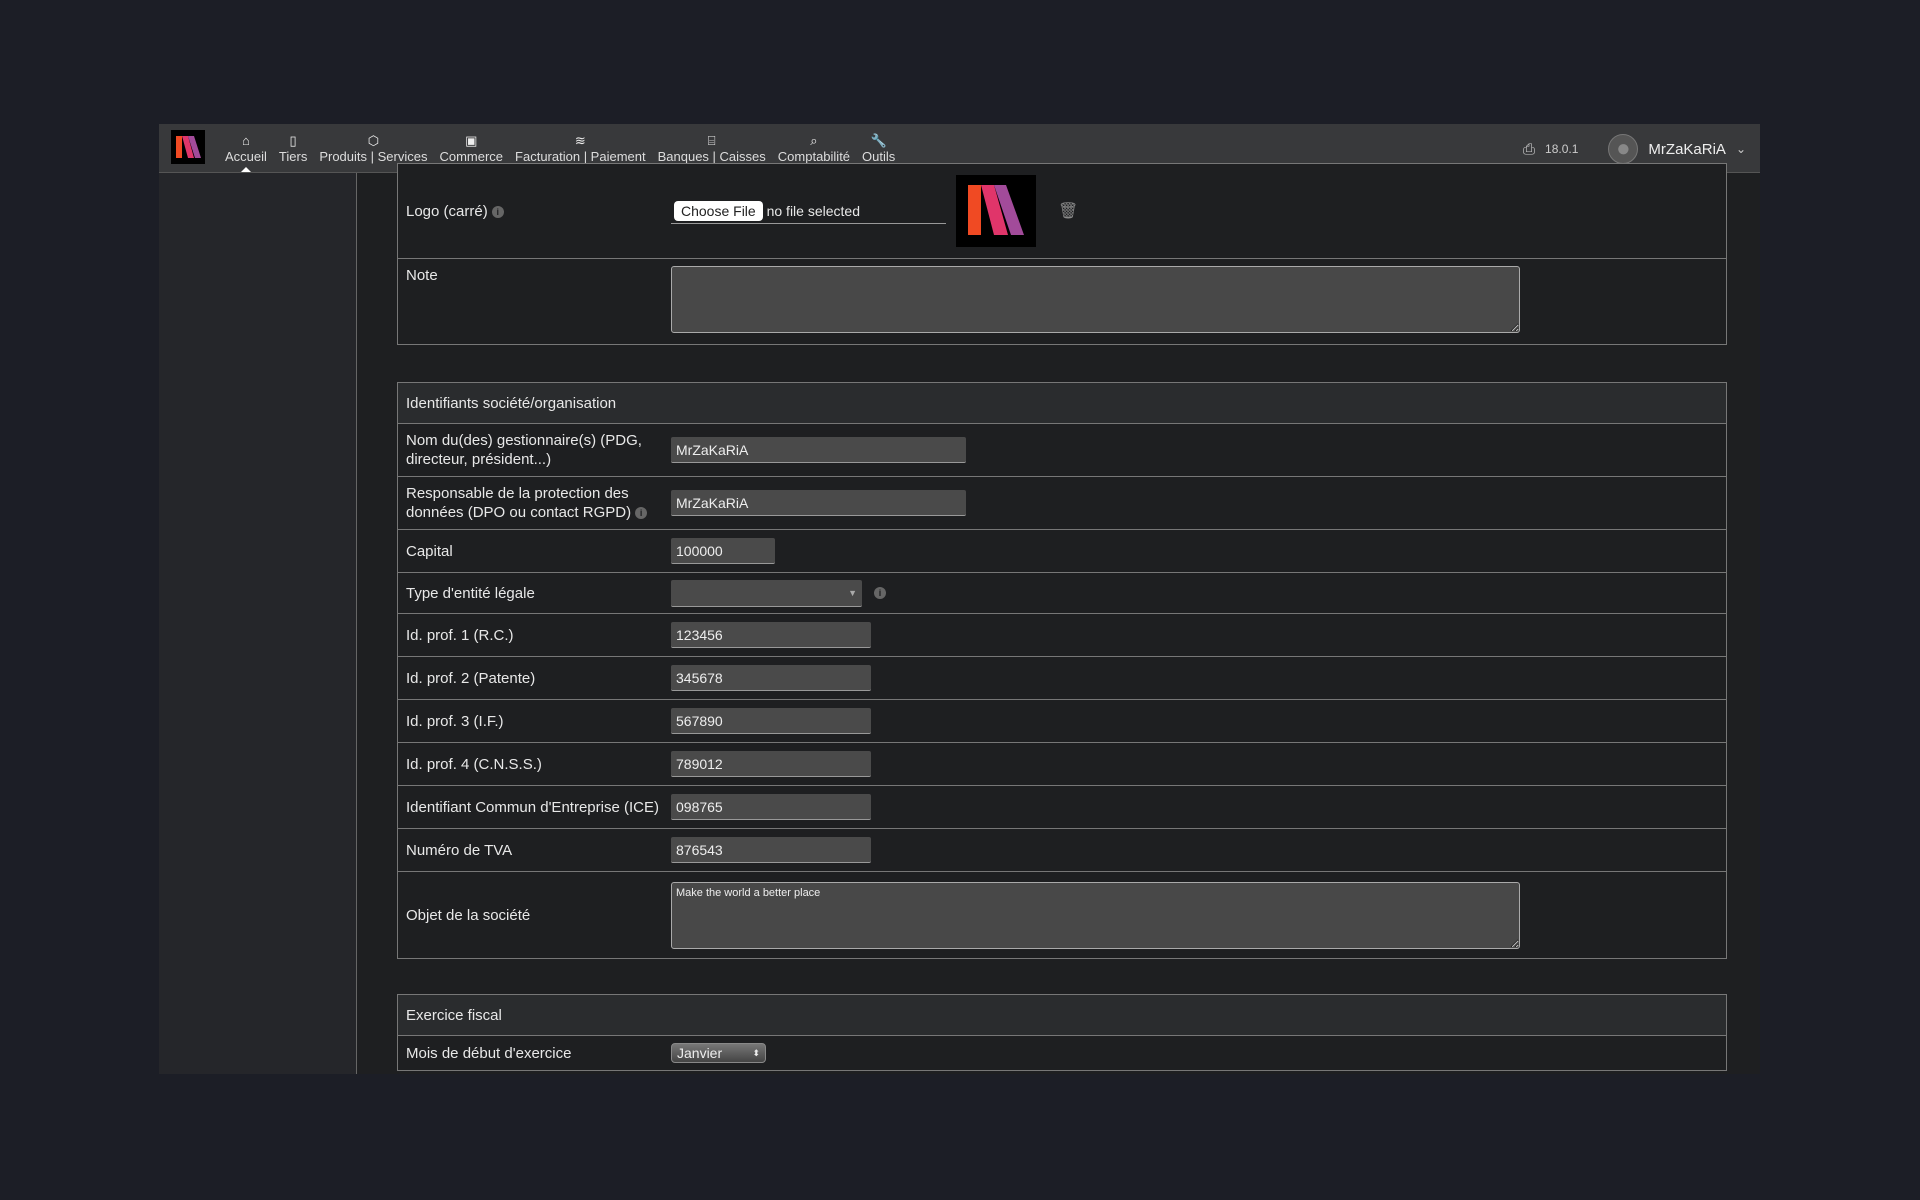 This screenshot has height=1200, width=1920. Describe the element at coordinates (429, 551) in the screenshot. I see `field-label: Capital` at that location.